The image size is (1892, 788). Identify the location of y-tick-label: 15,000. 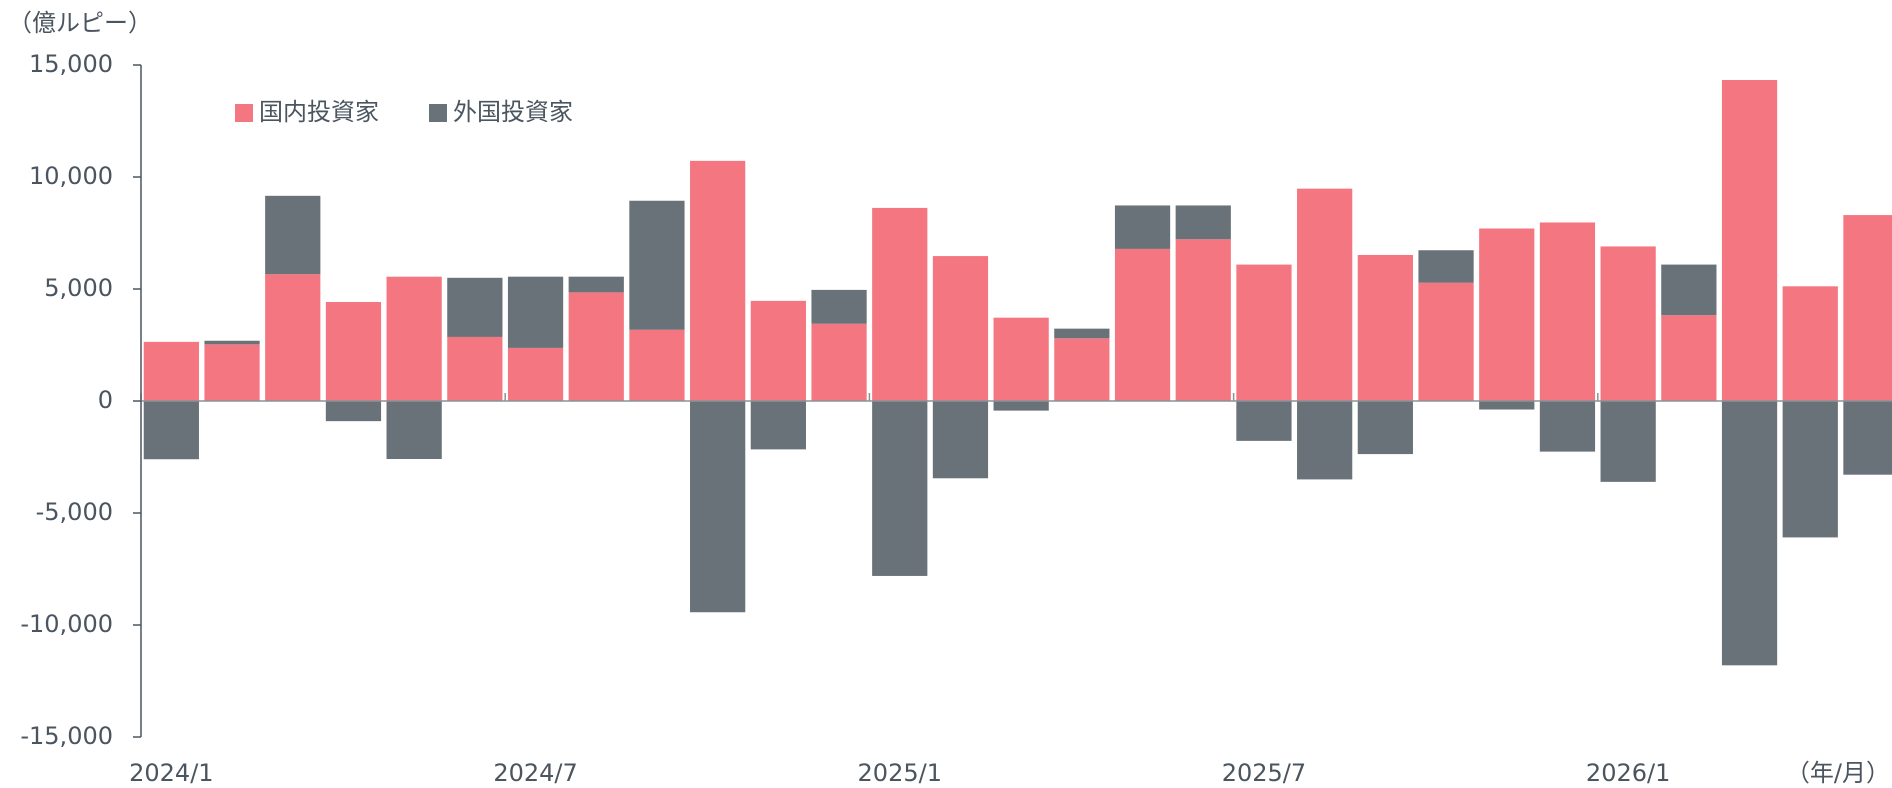
(71, 64).